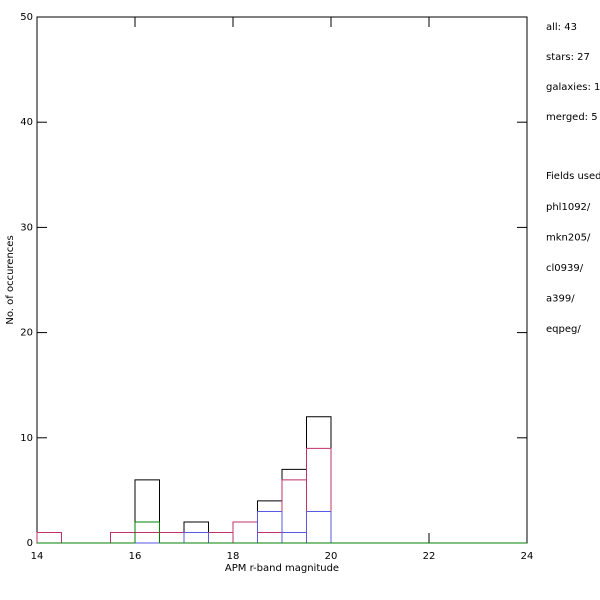 This screenshot has height=600, width=600. I want to click on x-tick-label: 14, so click(37, 556).